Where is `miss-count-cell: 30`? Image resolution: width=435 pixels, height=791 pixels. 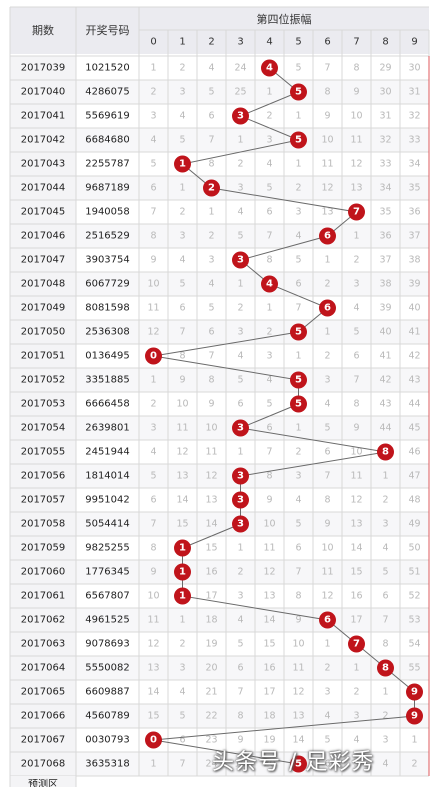 miss-count-cell: 30 is located at coordinates (385, 92).